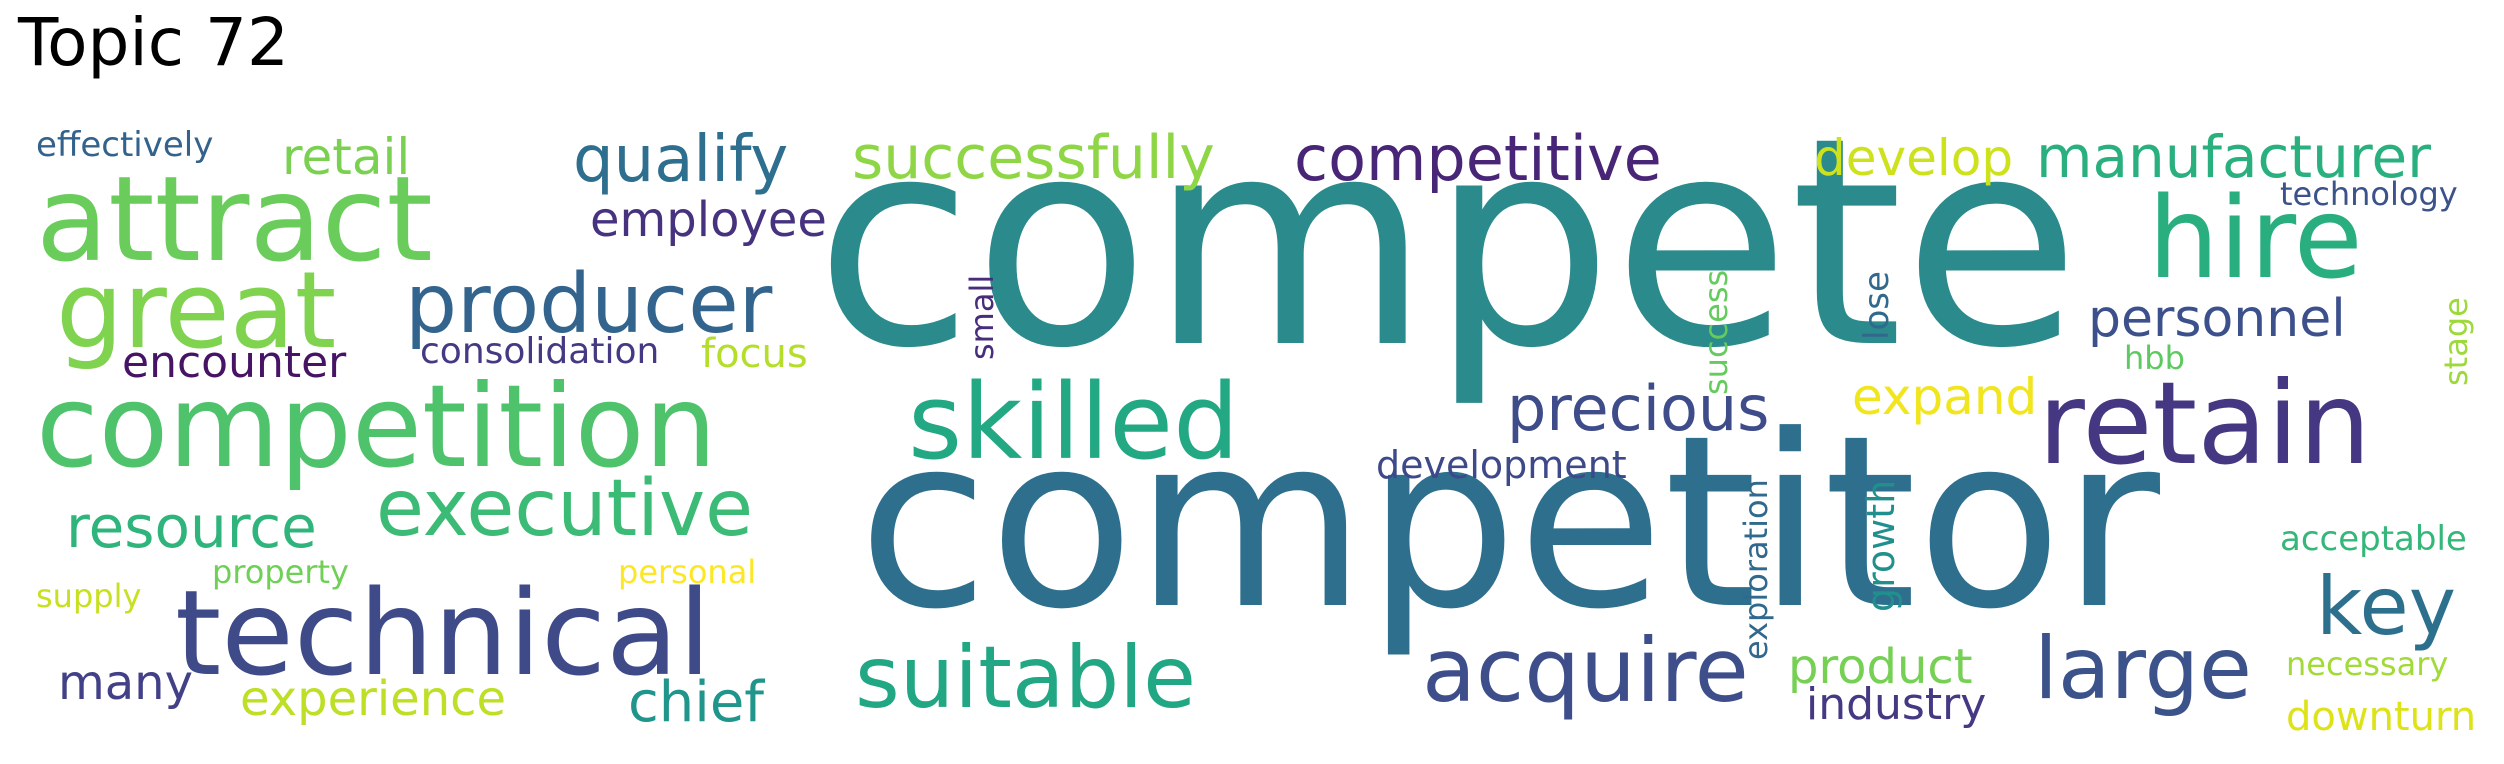 The width and height of the screenshot is (2504, 764). Describe the element at coordinates (280, 572) in the screenshot. I see `word-property: property` at that location.